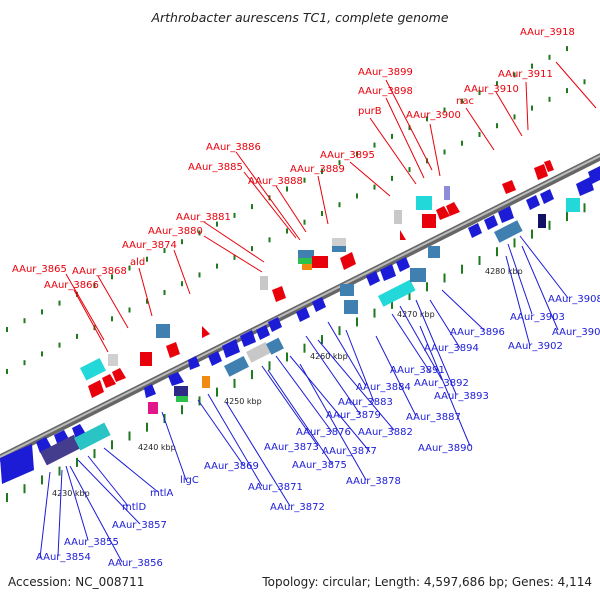 This screenshot has height=600, width=600. I want to click on gene-label: mtlD, so click(134, 507).